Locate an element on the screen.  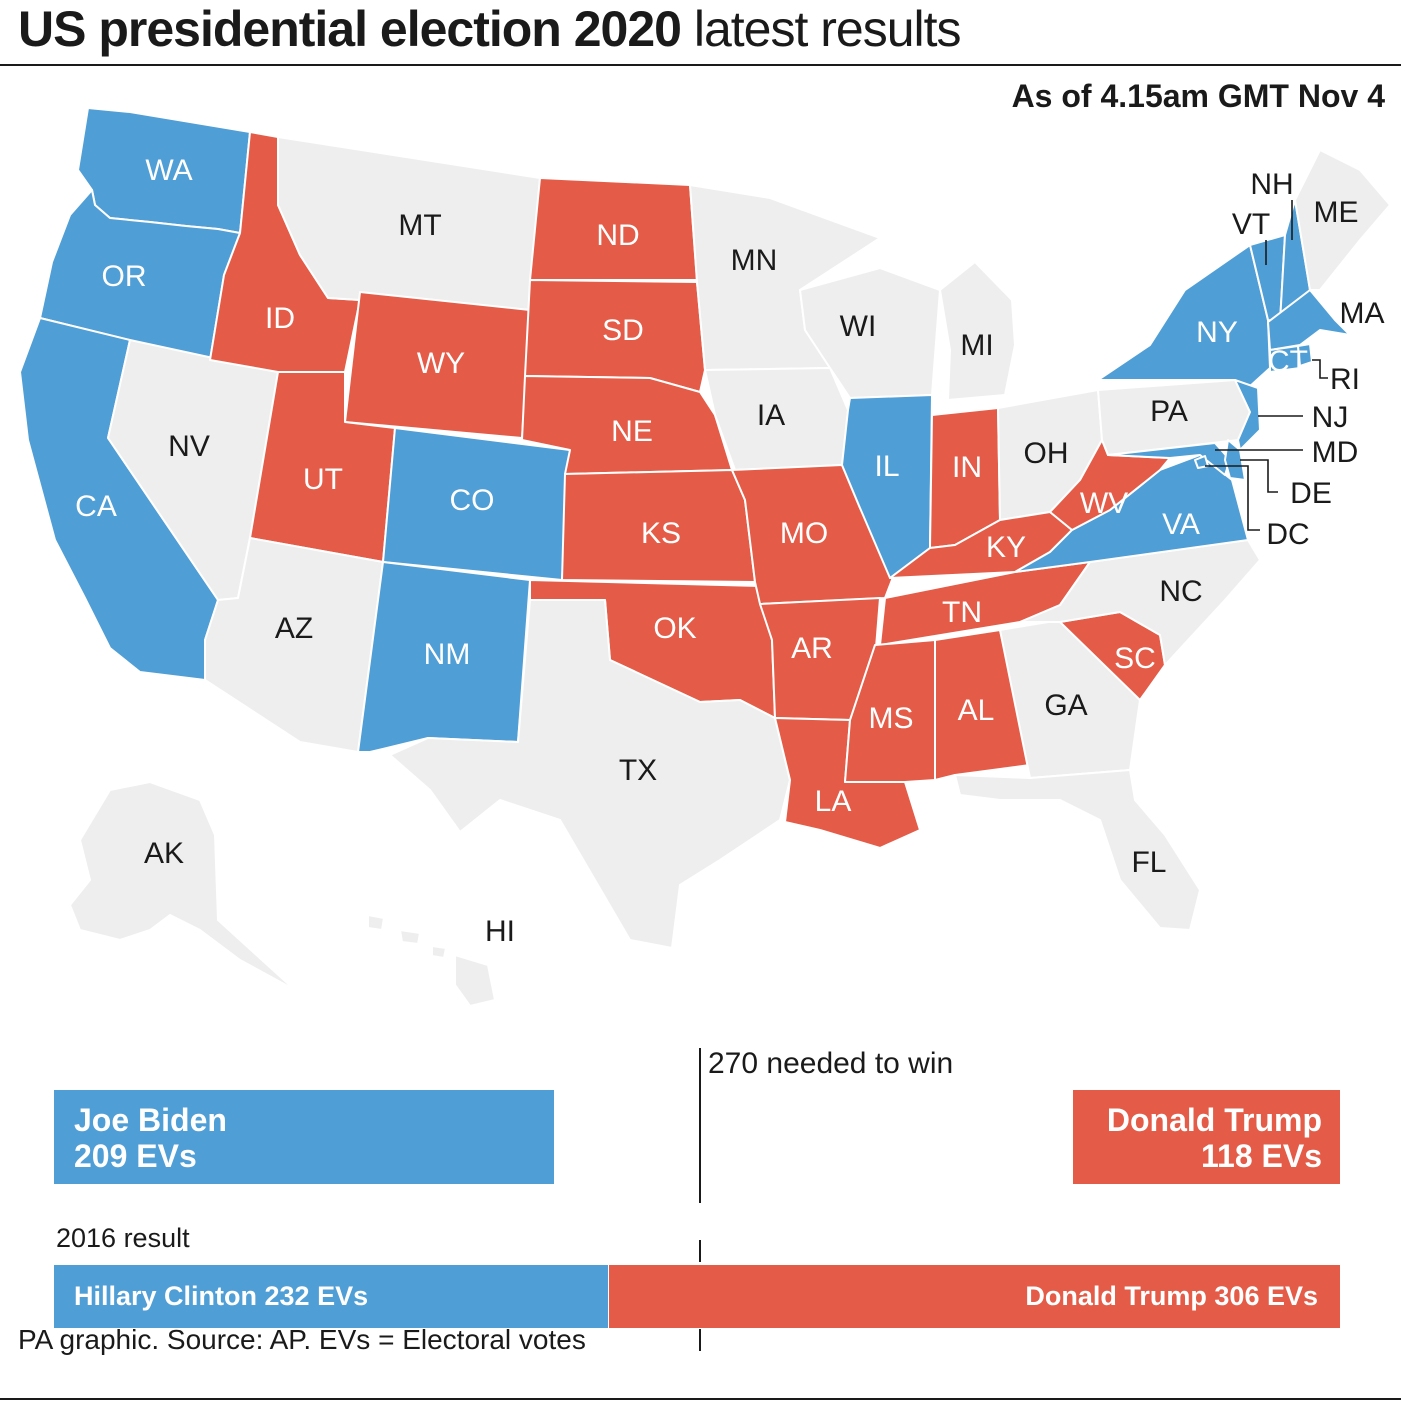
state-label-pa: PA is located at coordinates (1169, 411).